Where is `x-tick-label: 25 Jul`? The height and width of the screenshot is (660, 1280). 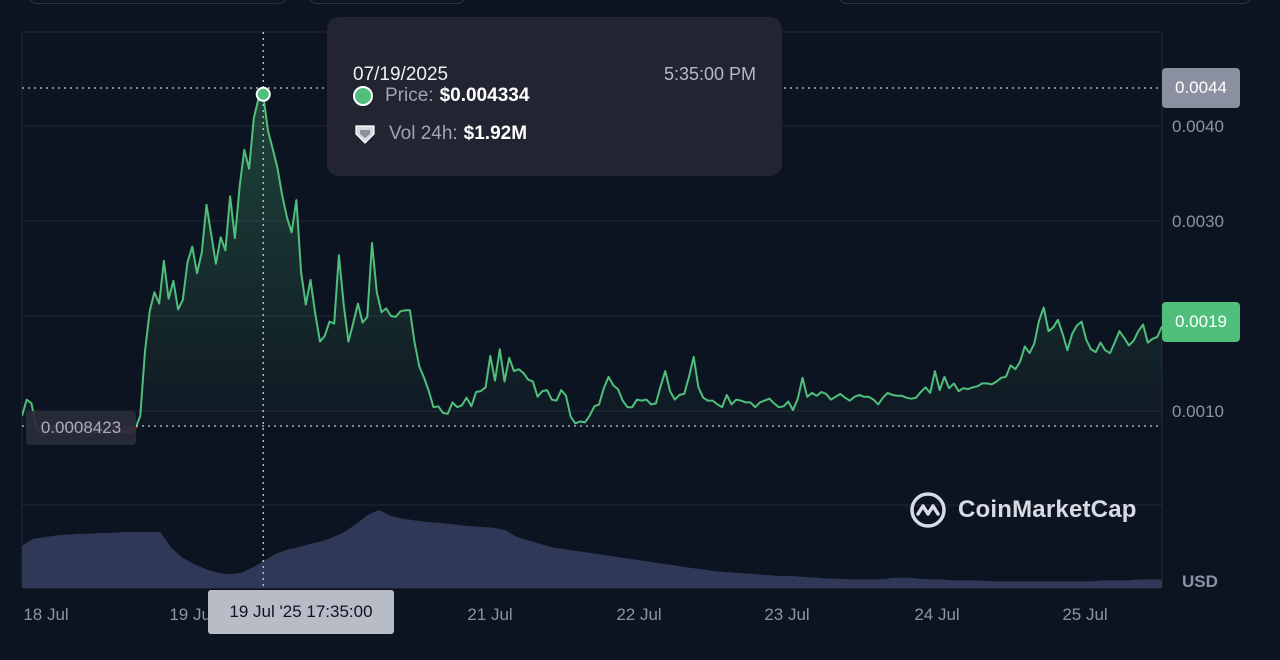 x-tick-label: 25 Jul is located at coordinates (1084, 614).